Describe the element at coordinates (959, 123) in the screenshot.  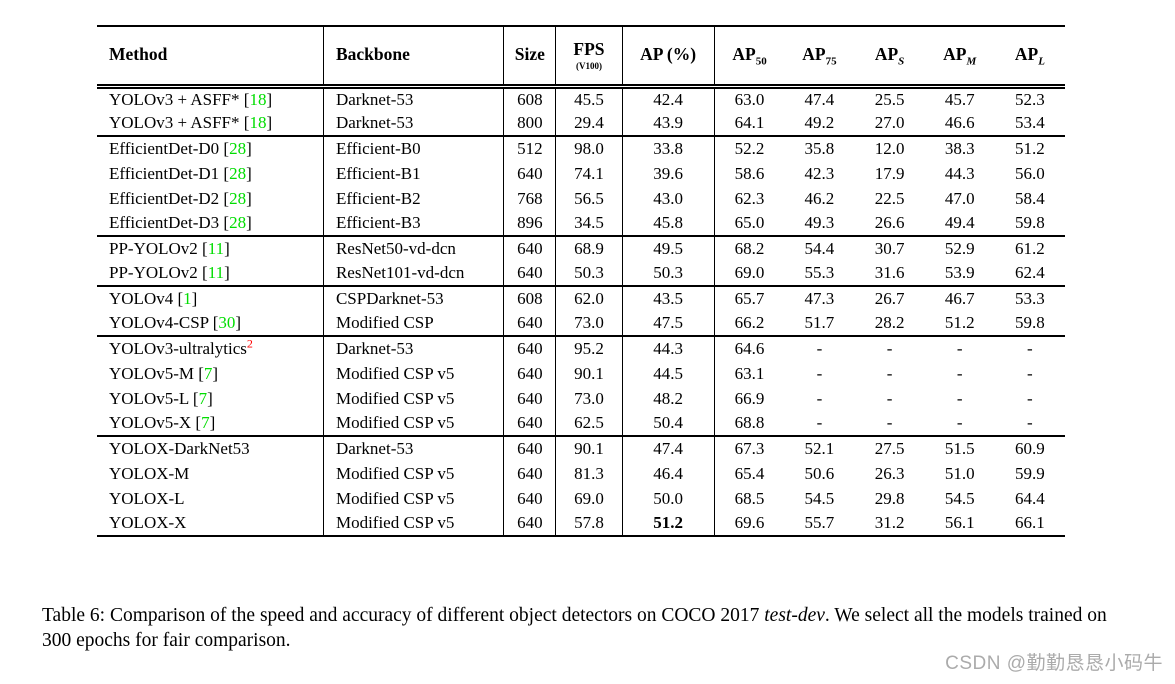
I see `apm-cell: 46.6` at that location.